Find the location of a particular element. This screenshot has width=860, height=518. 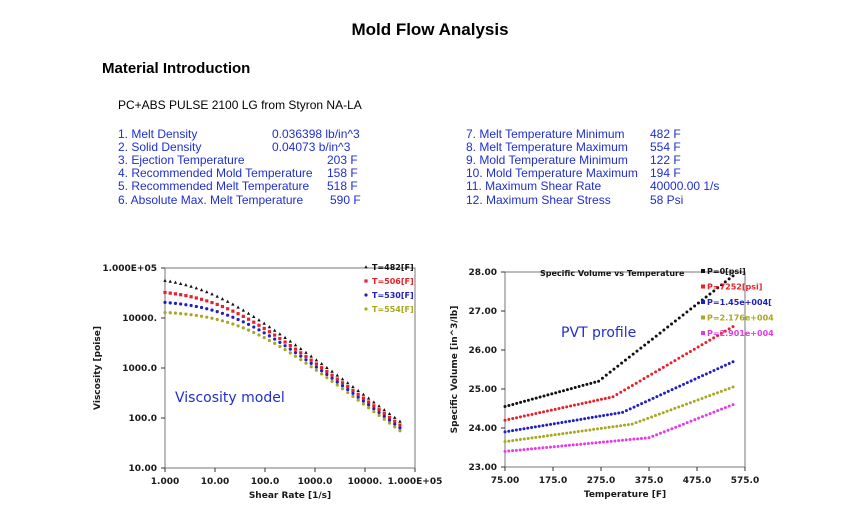

property-label: 1. Melt Density is located at coordinates (158, 134).